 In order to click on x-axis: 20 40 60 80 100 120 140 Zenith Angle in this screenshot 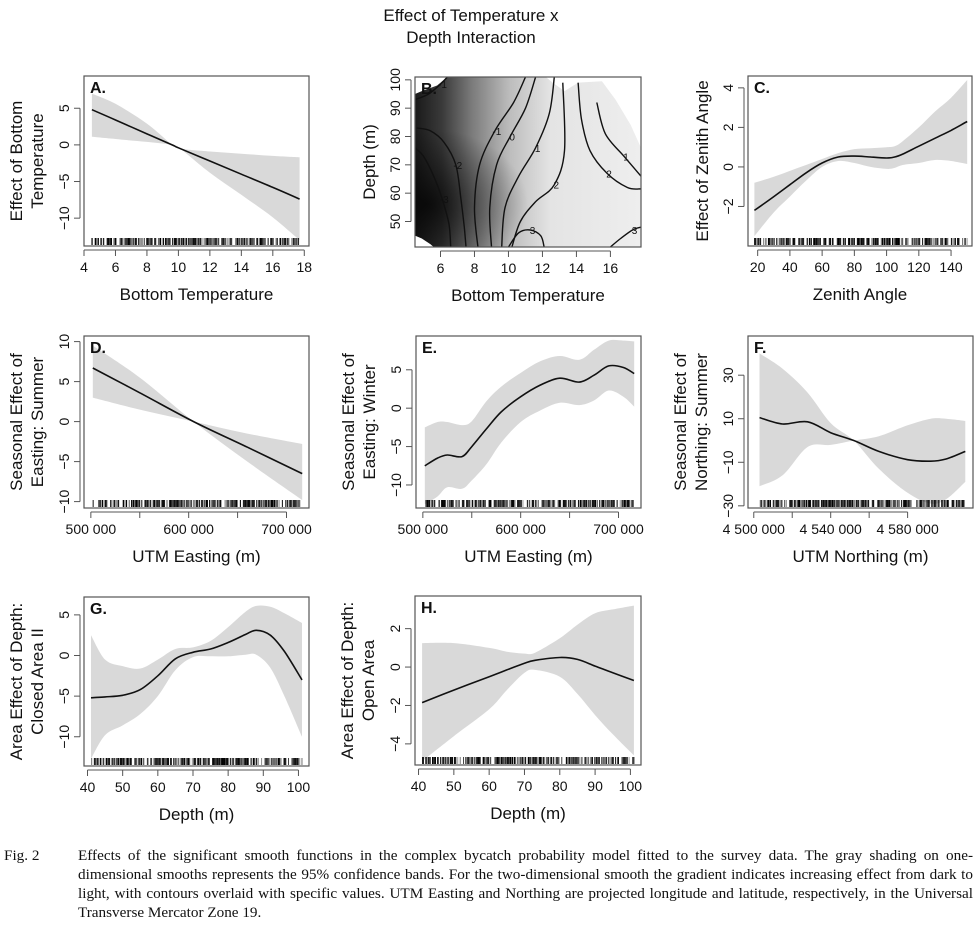, I will do `click(856, 276)`.